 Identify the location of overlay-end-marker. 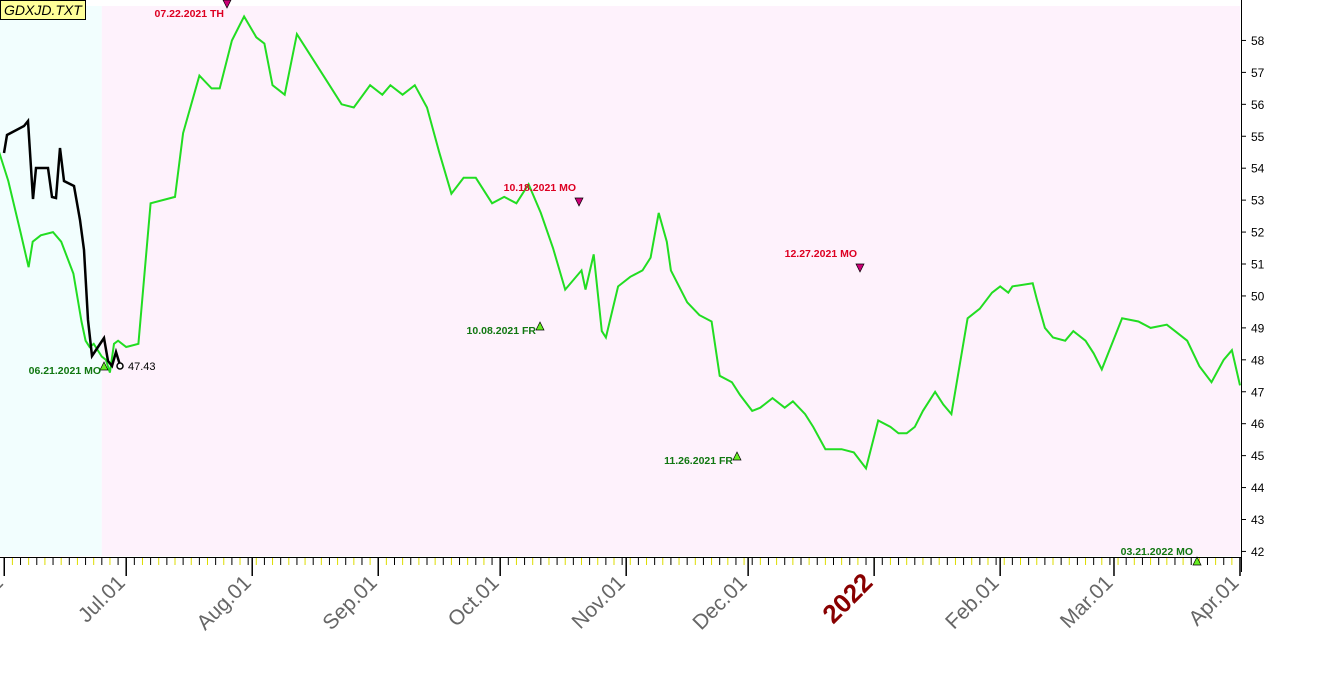
(120, 366).